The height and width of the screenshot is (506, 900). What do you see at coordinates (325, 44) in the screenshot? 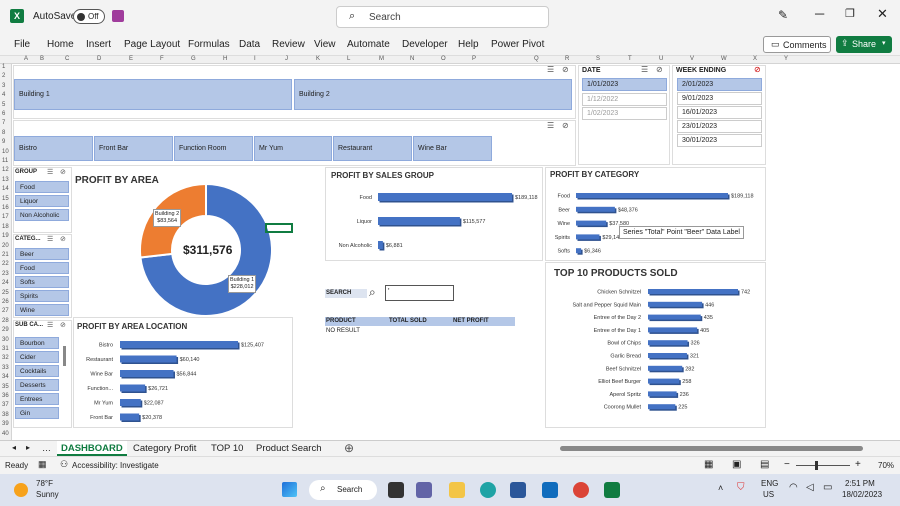
I see `tab-view: View` at bounding box center [325, 44].